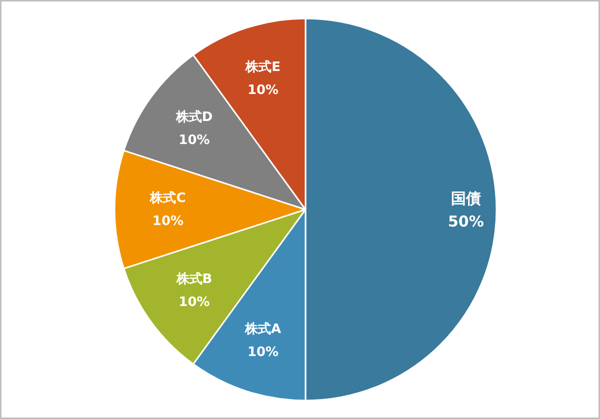 The width and height of the screenshot is (600, 419). What do you see at coordinates (193, 117) in the screenshot?
I see `slice-label: 株式D` at bounding box center [193, 117].